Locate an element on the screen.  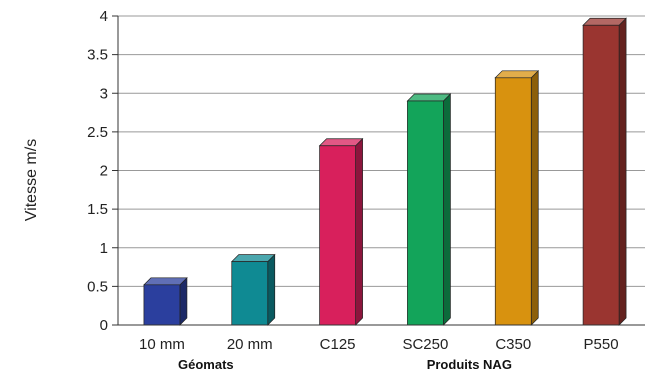
x-axis-ticks: 10 mm 20 mm C125 SC250 C350 P550 is located at coordinates (379, 344).